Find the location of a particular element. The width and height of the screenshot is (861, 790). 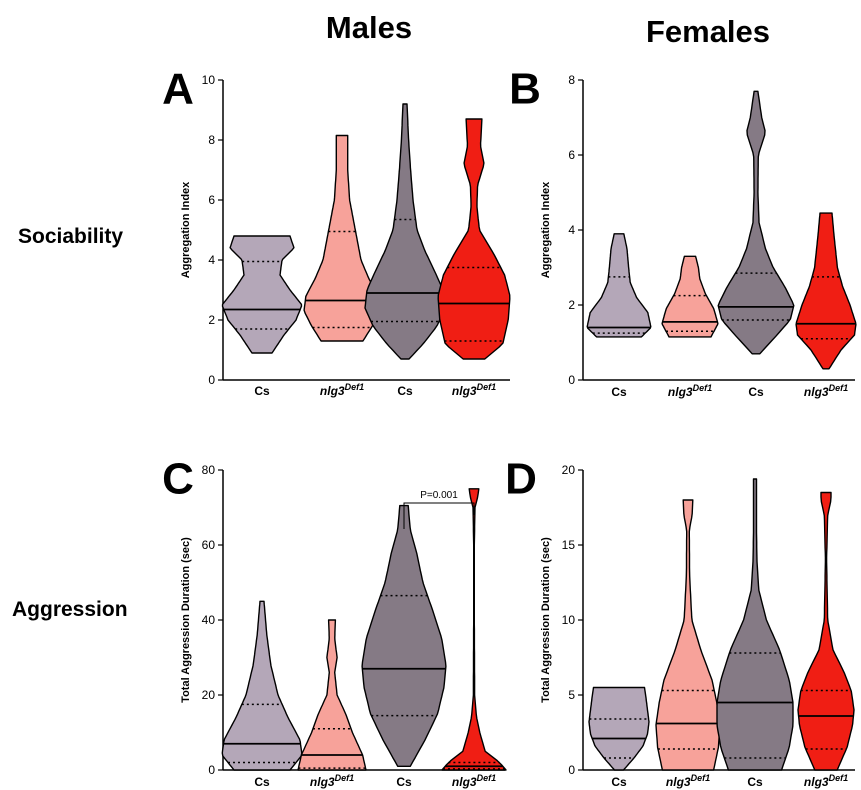

x-tick-label-1-2: Cs is located at coordinates (756, 392).